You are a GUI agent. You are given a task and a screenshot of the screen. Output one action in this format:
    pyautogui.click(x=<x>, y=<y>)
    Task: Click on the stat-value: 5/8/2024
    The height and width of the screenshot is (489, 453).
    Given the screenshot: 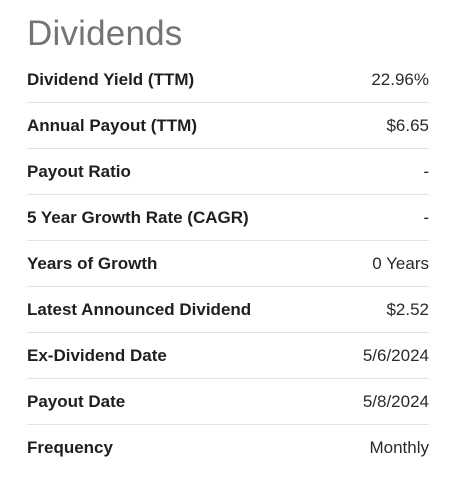 What is the action you would take?
    pyautogui.click(x=395, y=401)
    